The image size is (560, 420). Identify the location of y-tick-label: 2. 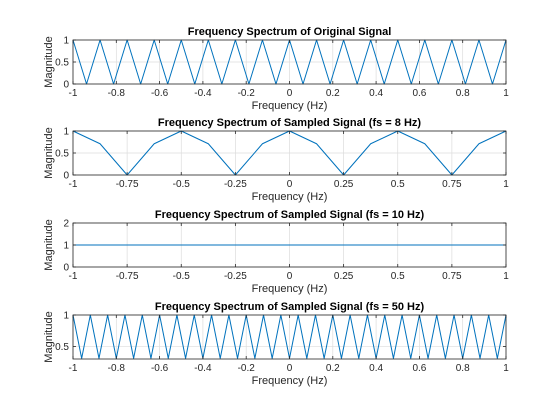
(66, 224).